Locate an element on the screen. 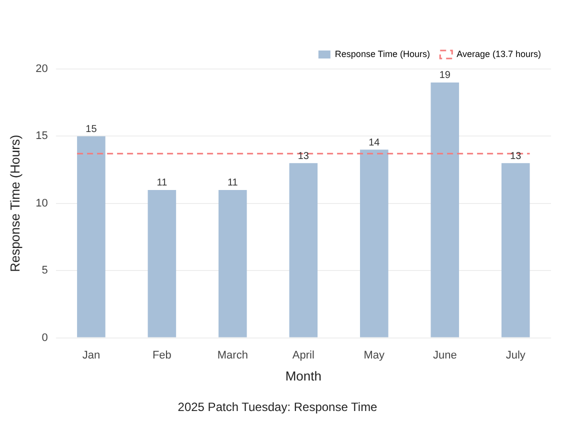  y-tick-label: 15 is located at coordinates (42, 136).